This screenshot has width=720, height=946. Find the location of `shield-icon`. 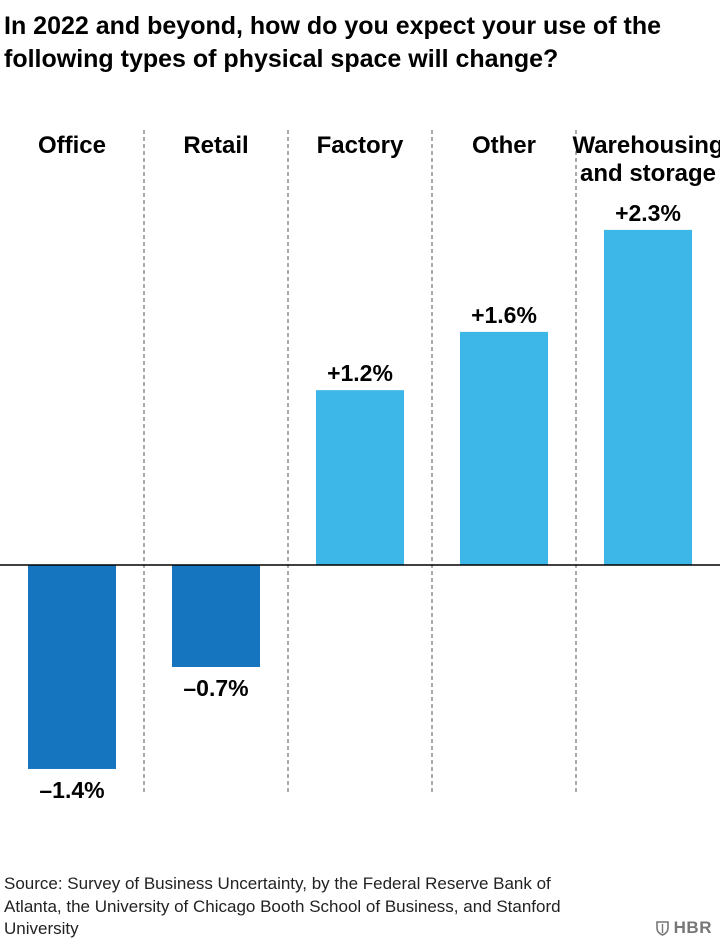

shield-icon is located at coordinates (662, 928).